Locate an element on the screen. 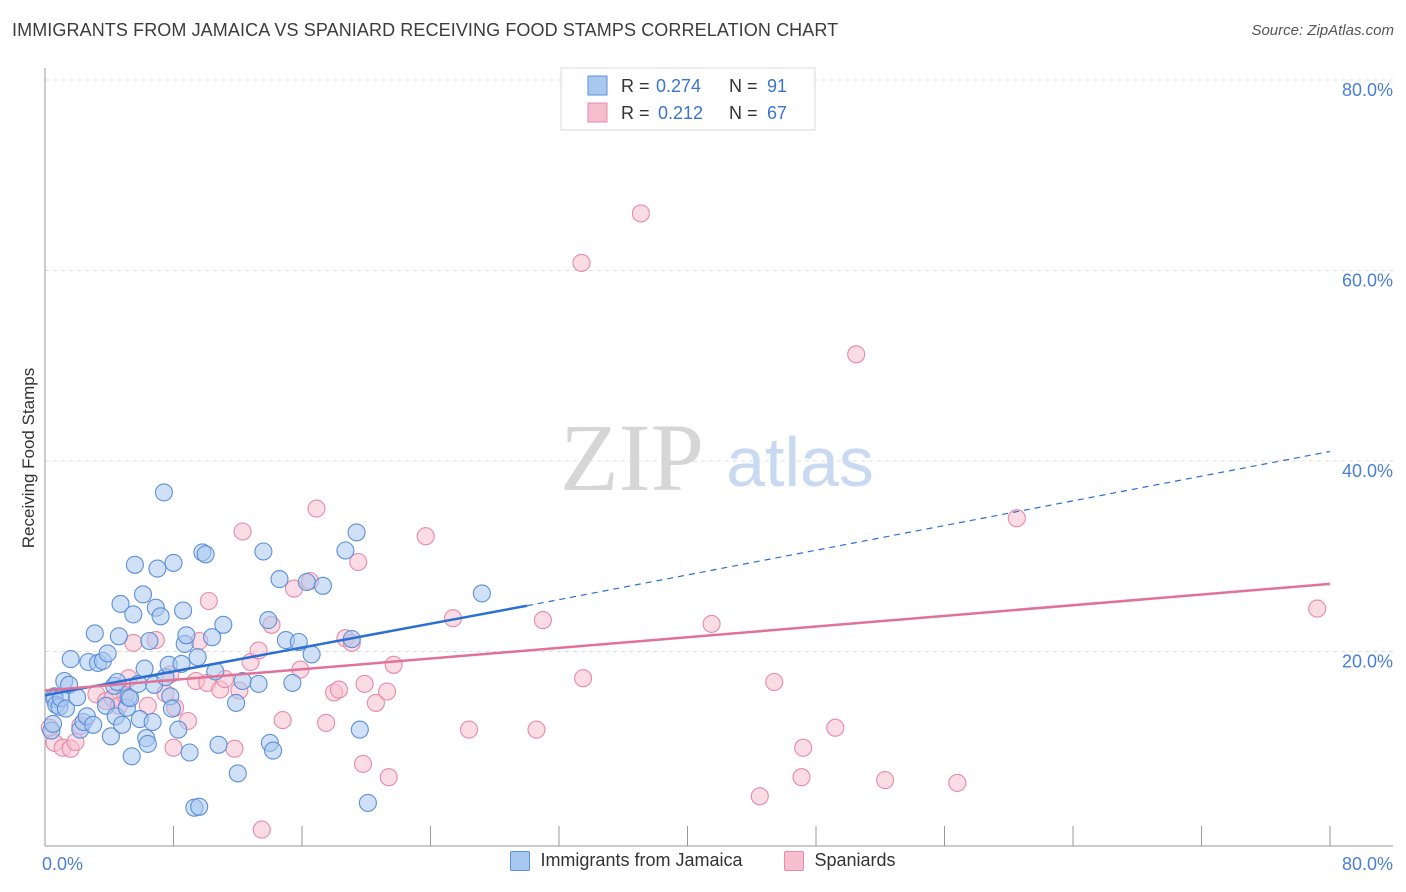 The height and width of the screenshot is (892, 1406). stats-n-value: 91 is located at coordinates (777, 86).